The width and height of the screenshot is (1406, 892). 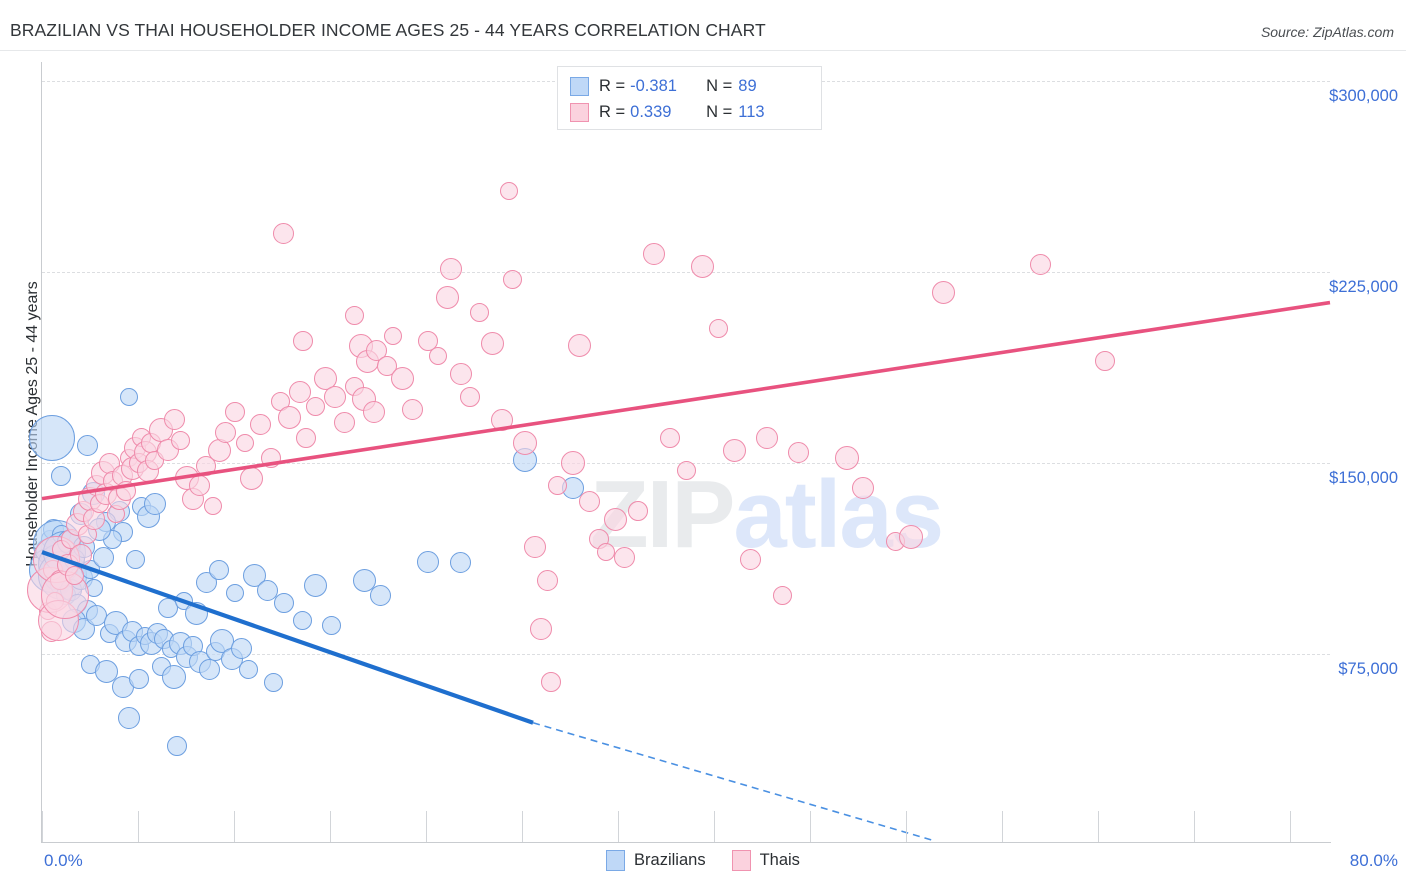 I want to click on y-axis-tick-label: $150,000, so click(x=1363, y=478).